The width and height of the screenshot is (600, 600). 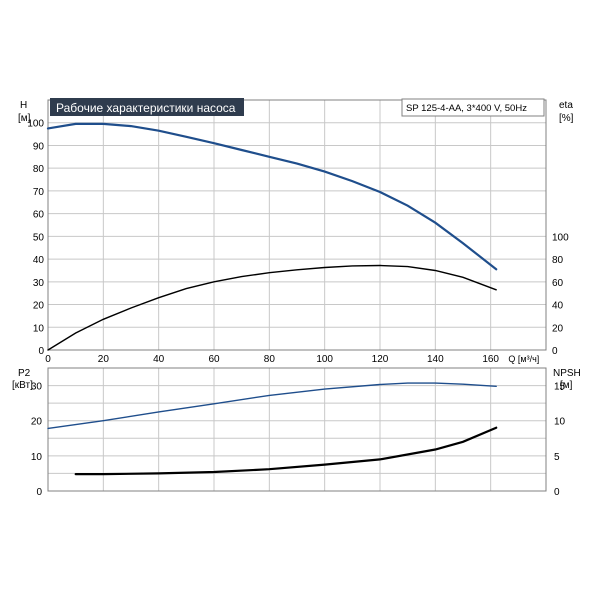 What do you see at coordinates (272, 406) in the screenshot?
I see `curve-npsh` at bounding box center [272, 406].